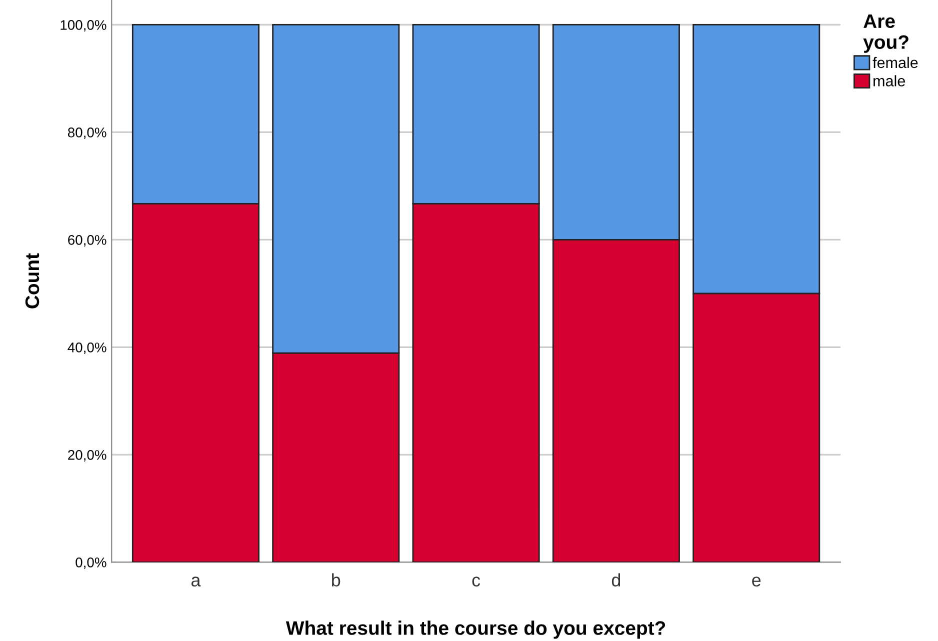  Describe the element at coordinates (885, 33) in the screenshot. I see `legend-title: Are you?` at that location.